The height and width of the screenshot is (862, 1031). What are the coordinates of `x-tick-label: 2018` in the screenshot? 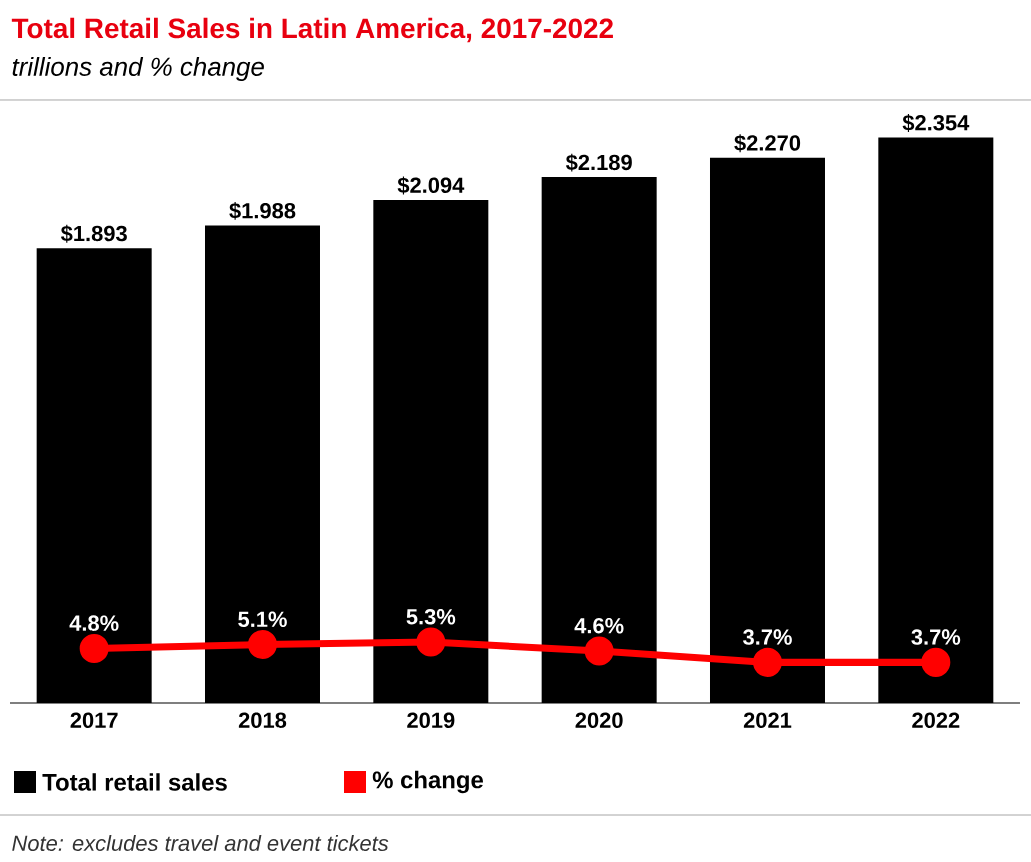 It's located at (262, 720).